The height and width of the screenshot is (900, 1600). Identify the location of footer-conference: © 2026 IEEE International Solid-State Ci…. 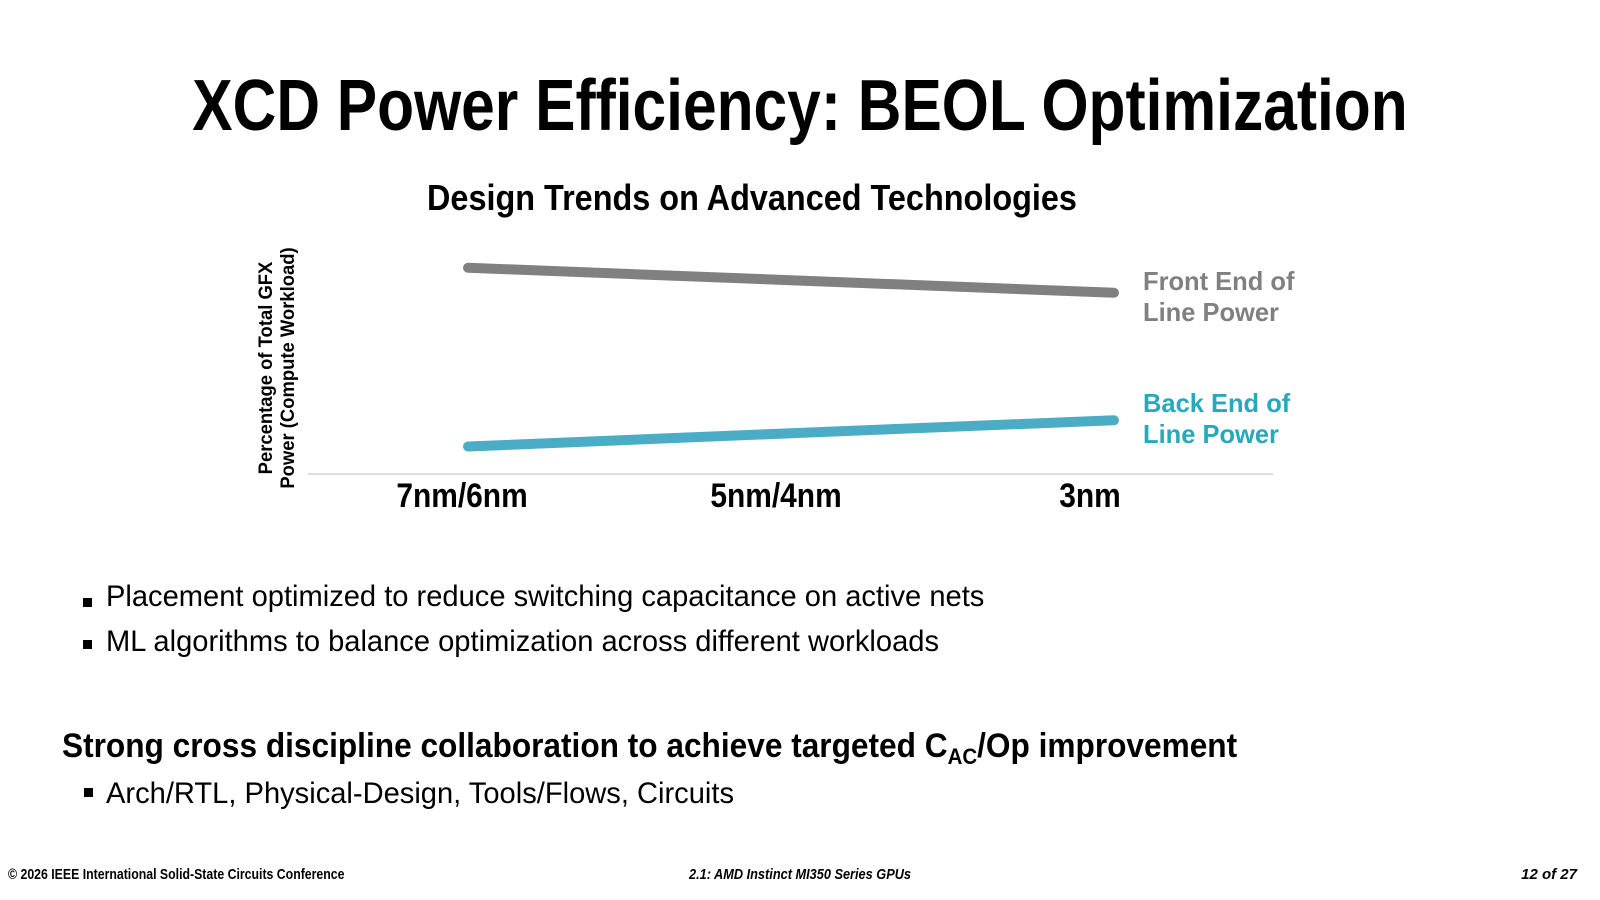
(176, 874).